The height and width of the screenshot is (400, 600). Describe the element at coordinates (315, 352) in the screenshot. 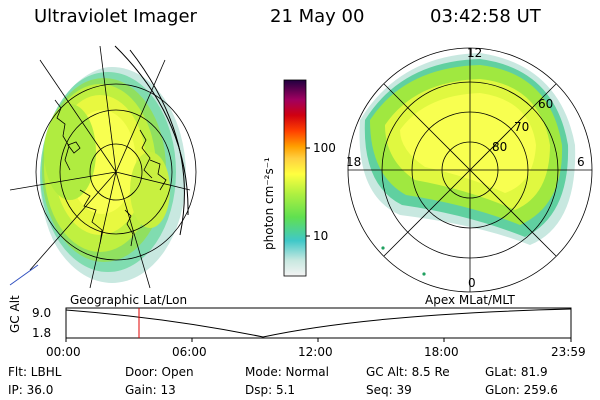

I see `time-tick-1200: 12:00` at that location.